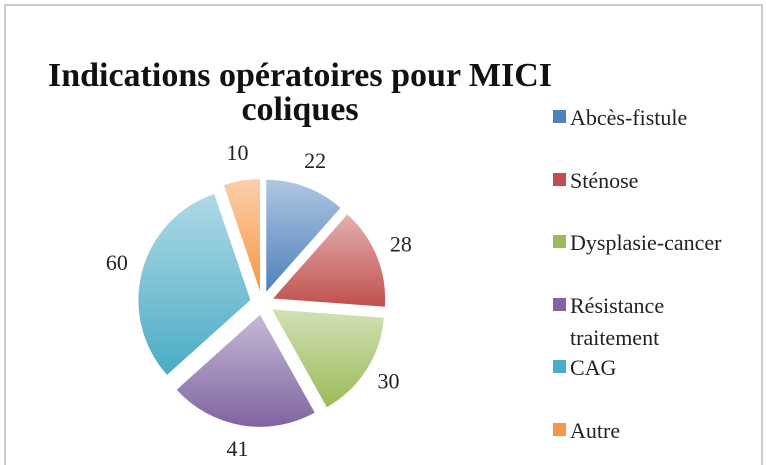  I want to click on legend-item: Dysplasie-cancer, so click(650, 256).